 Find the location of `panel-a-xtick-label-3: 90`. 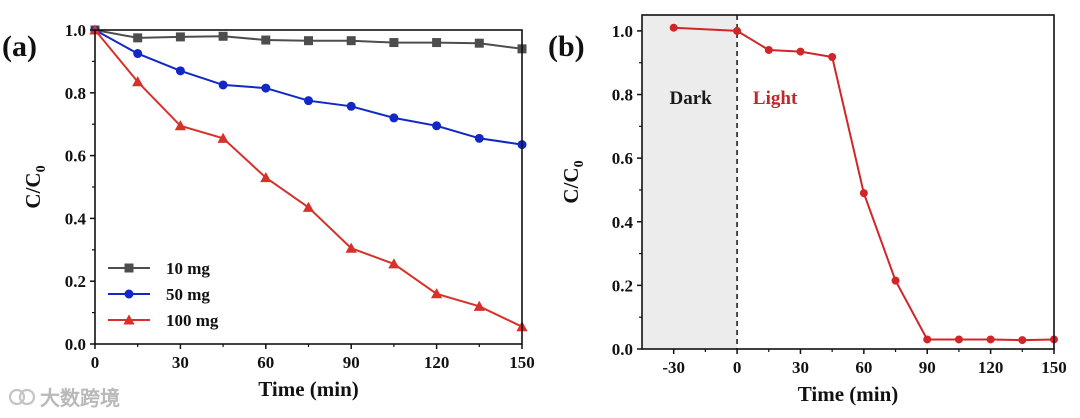

panel-a-xtick-label-3: 90 is located at coordinates (351, 362).